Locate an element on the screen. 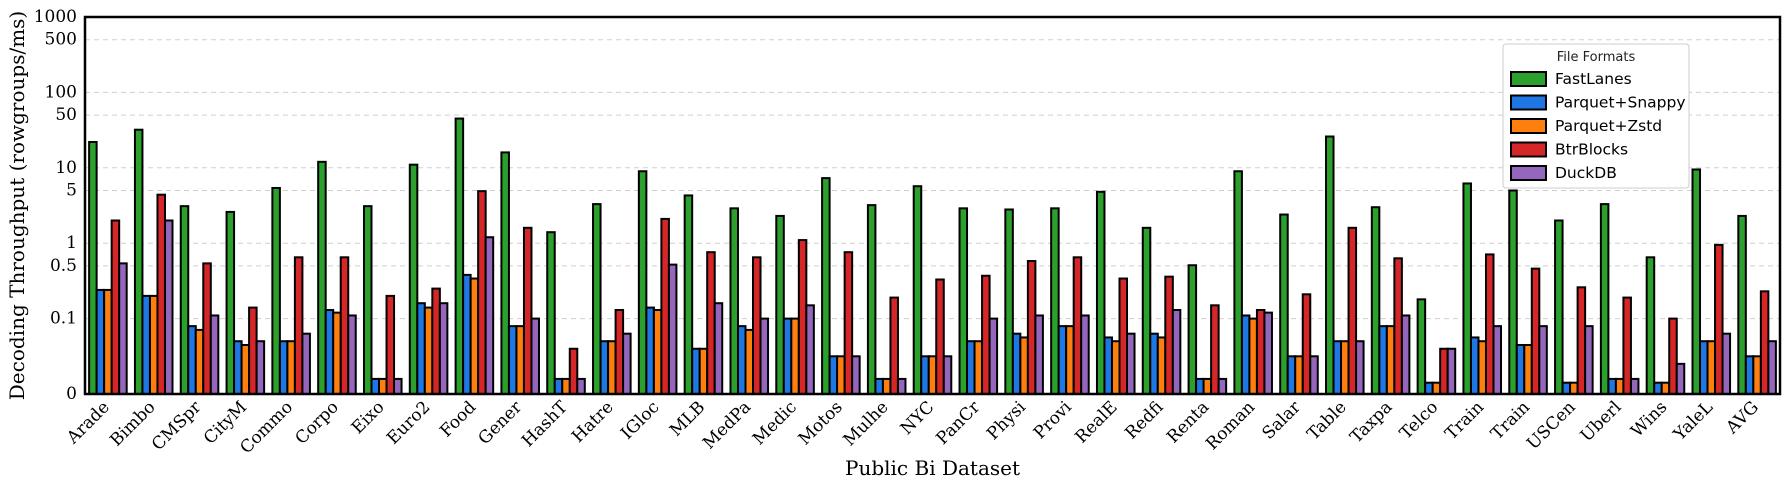  x-tick-label: MedPa is located at coordinates (727, 425).